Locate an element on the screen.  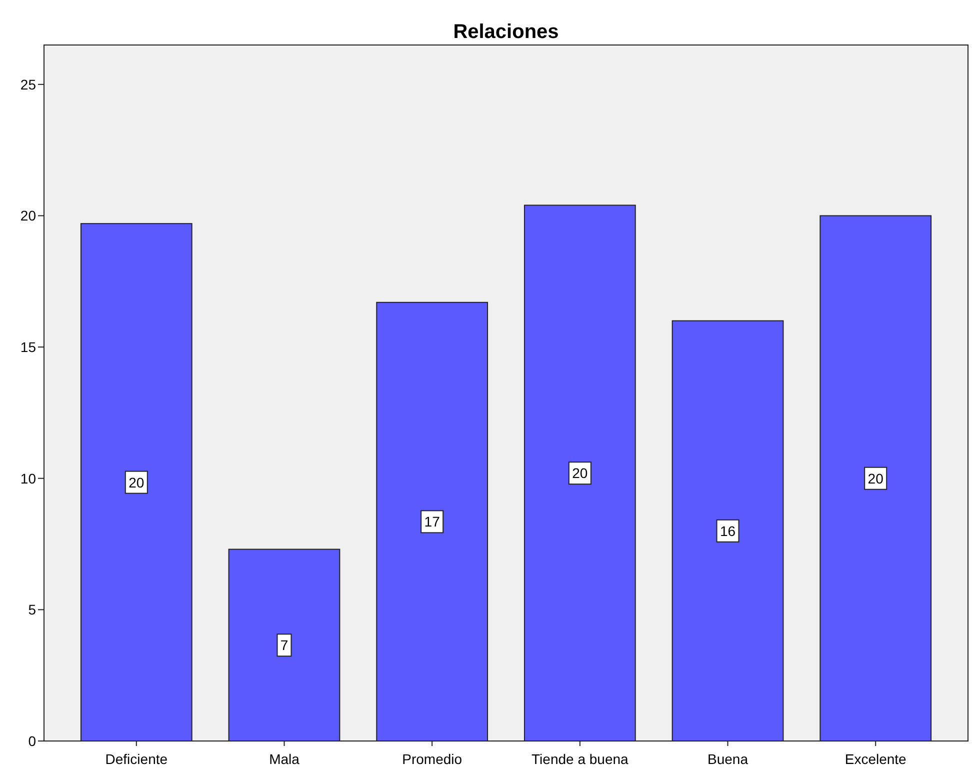
y-tick-label: 0 is located at coordinates (32, 741).